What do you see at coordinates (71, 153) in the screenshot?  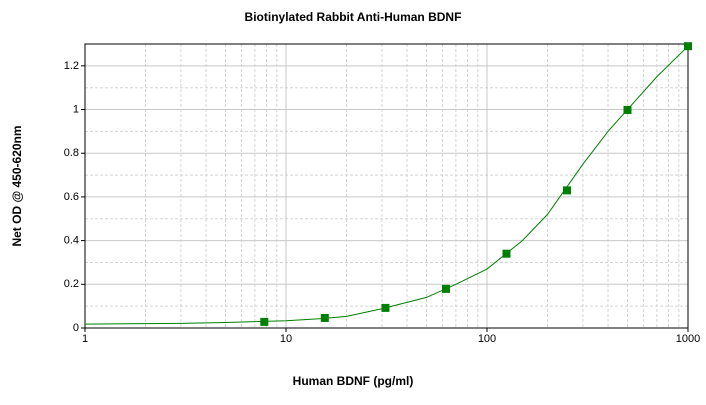 I see `y-tick-label: 0.8` at bounding box center [71, 153].